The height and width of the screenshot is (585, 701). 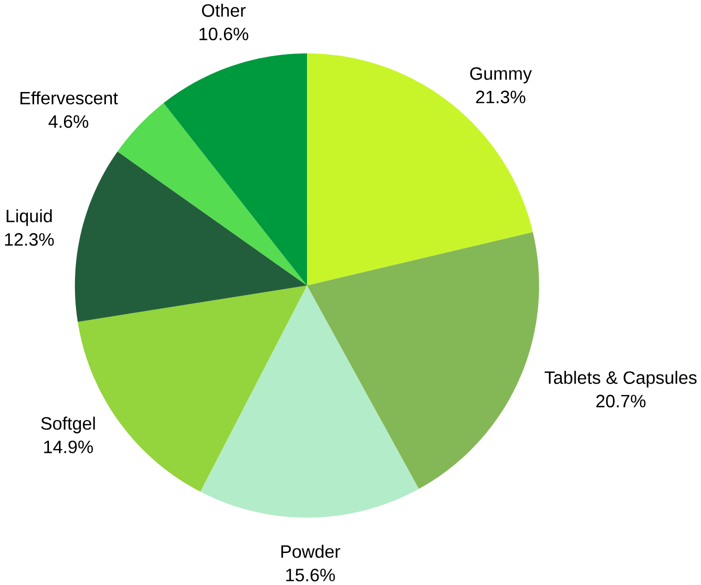 What do you see at coordinates (310, 551) in the screenshot?
I see `slice-label: Powder` at bounding box center [310, 551].